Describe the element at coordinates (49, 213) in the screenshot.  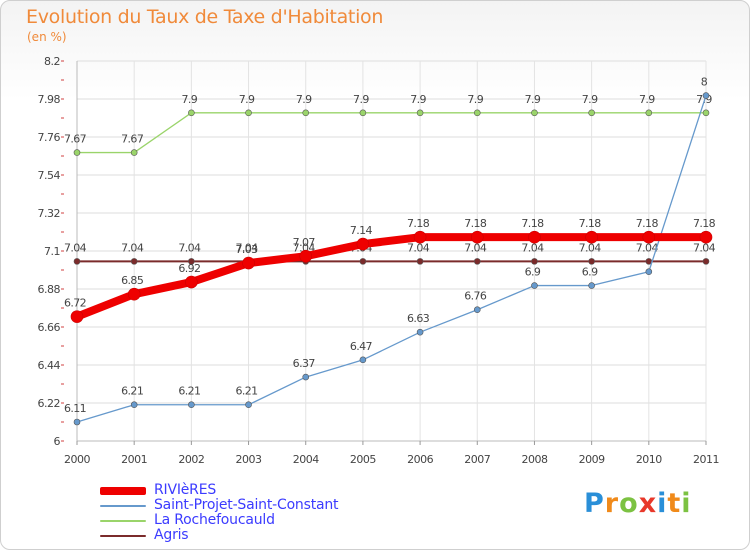
I see `y-tick-label: 7.32` at that location.